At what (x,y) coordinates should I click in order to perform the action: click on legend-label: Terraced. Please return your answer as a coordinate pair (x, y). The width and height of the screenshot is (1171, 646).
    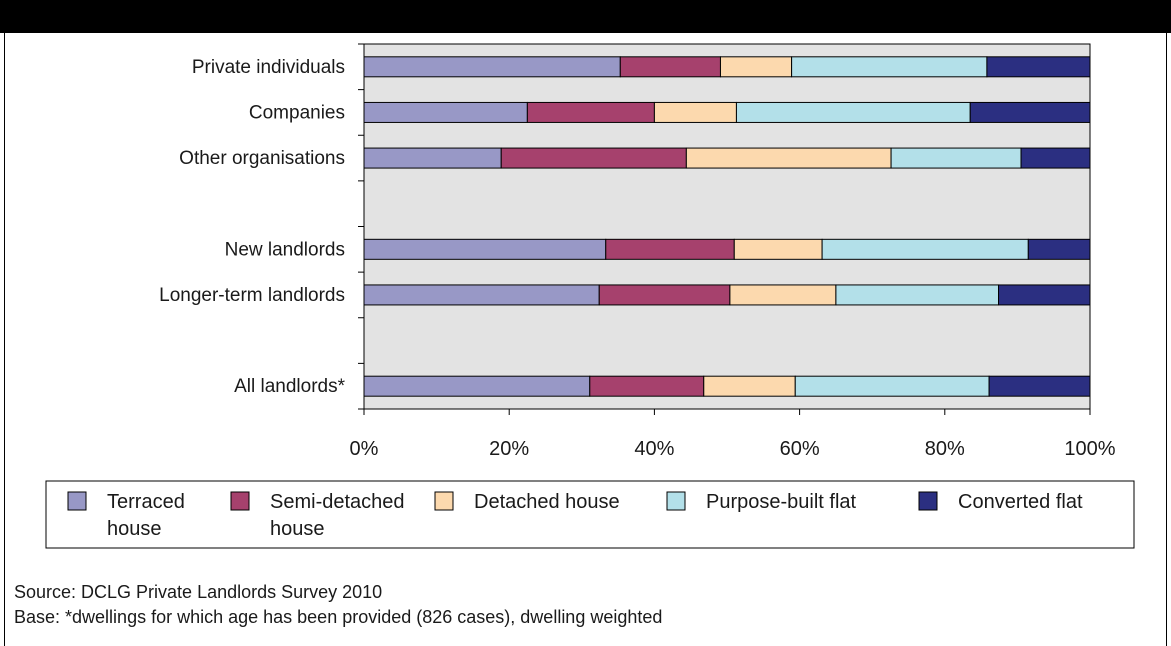
    Looking at the image, I should click on (146, 502).